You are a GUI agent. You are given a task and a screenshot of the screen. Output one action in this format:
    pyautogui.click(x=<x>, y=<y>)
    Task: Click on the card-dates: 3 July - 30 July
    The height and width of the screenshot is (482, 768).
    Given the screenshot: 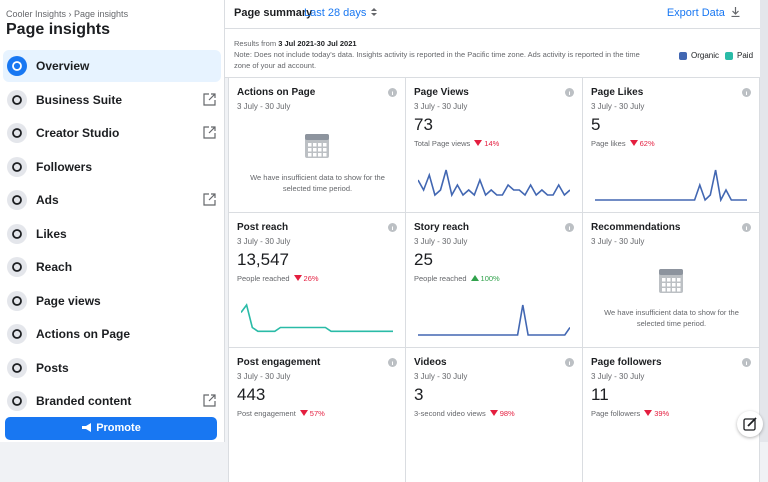 What is the action you would take?
    pyautogui.click(x=264, y=106)
    